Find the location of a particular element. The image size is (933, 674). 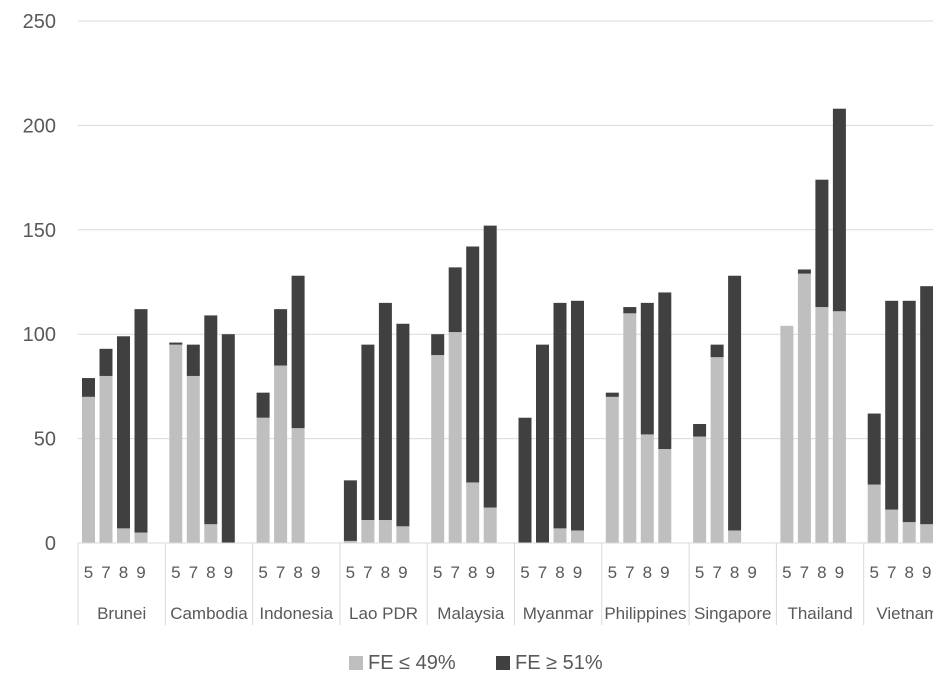

group-label: Myanmar is located at coordinates (558, 613).